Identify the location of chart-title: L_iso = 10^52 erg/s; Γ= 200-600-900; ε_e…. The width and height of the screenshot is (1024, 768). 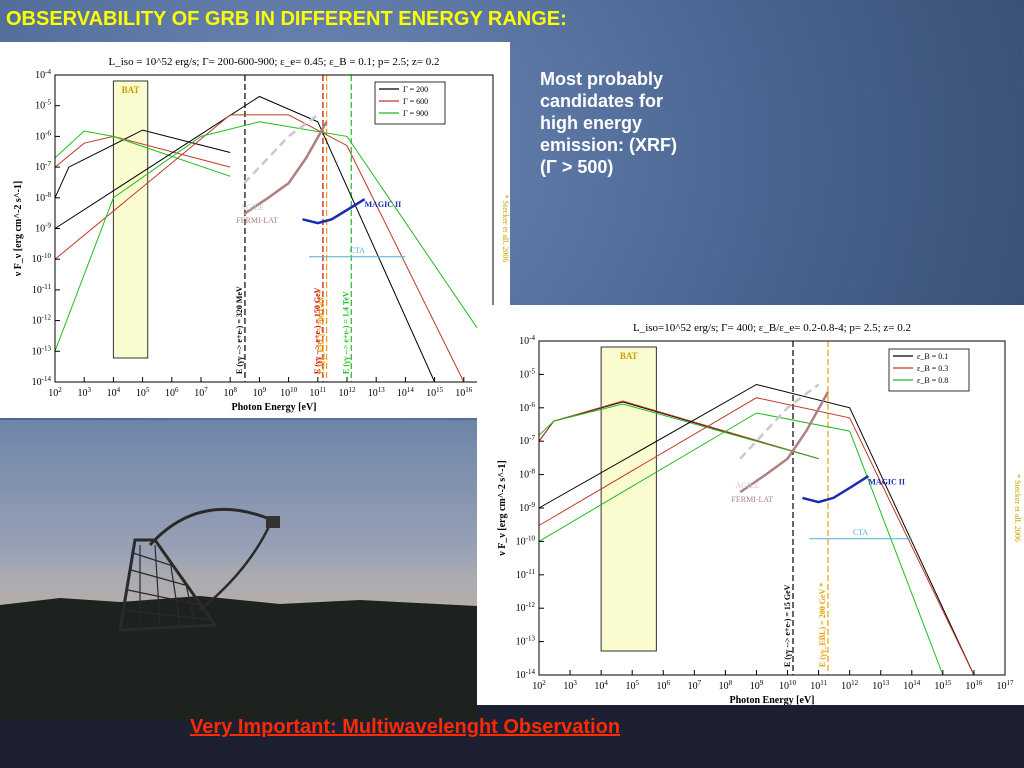
(274, 62).